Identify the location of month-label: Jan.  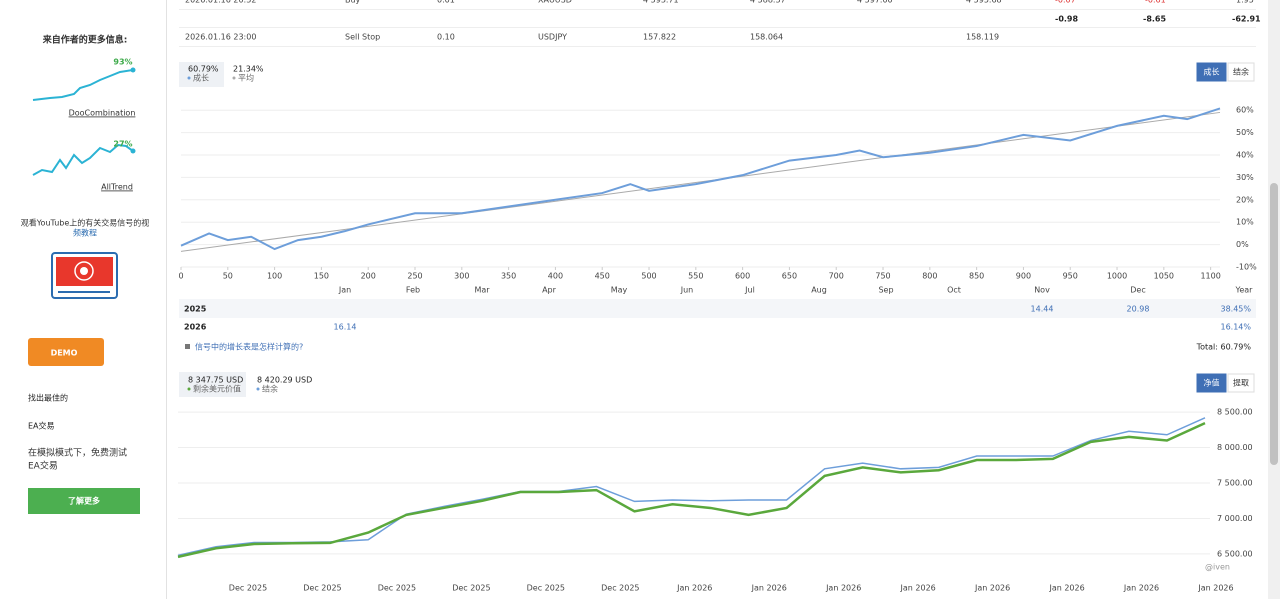
(344, 290).